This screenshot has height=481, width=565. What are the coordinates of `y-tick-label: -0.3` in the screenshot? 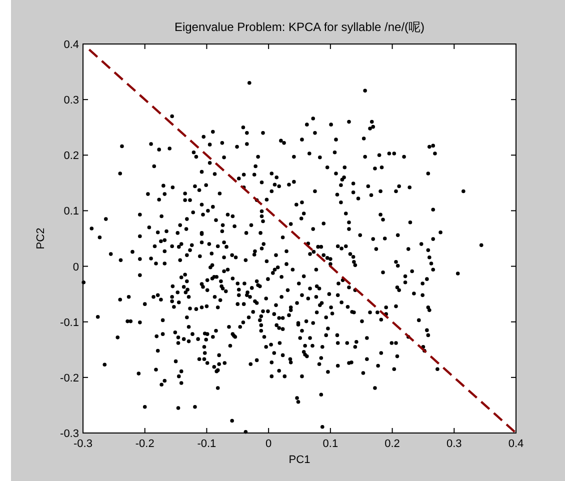 It's located at (69, 434).